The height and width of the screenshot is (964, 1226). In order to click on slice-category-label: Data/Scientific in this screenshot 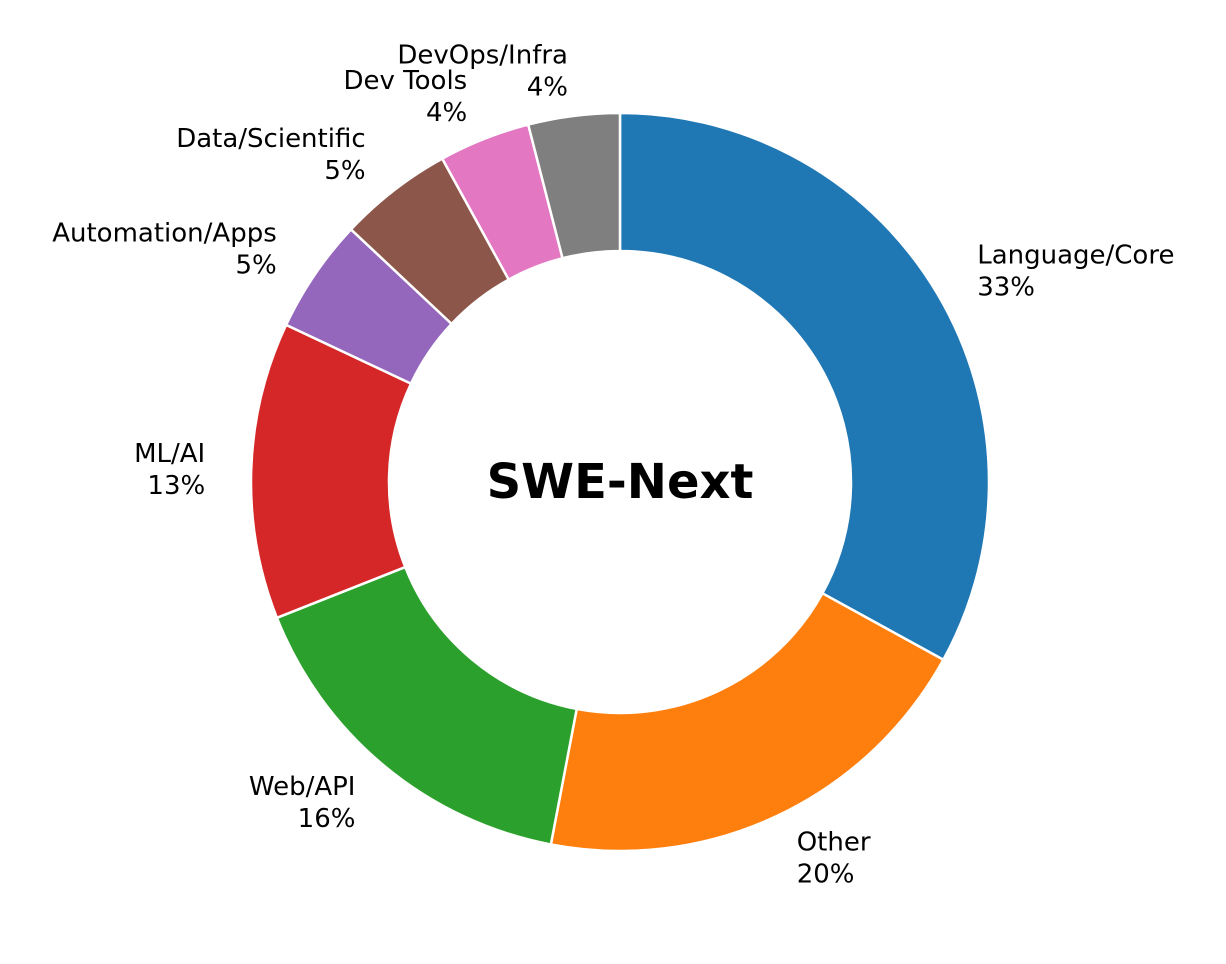, I will do `click(270, 139)`.